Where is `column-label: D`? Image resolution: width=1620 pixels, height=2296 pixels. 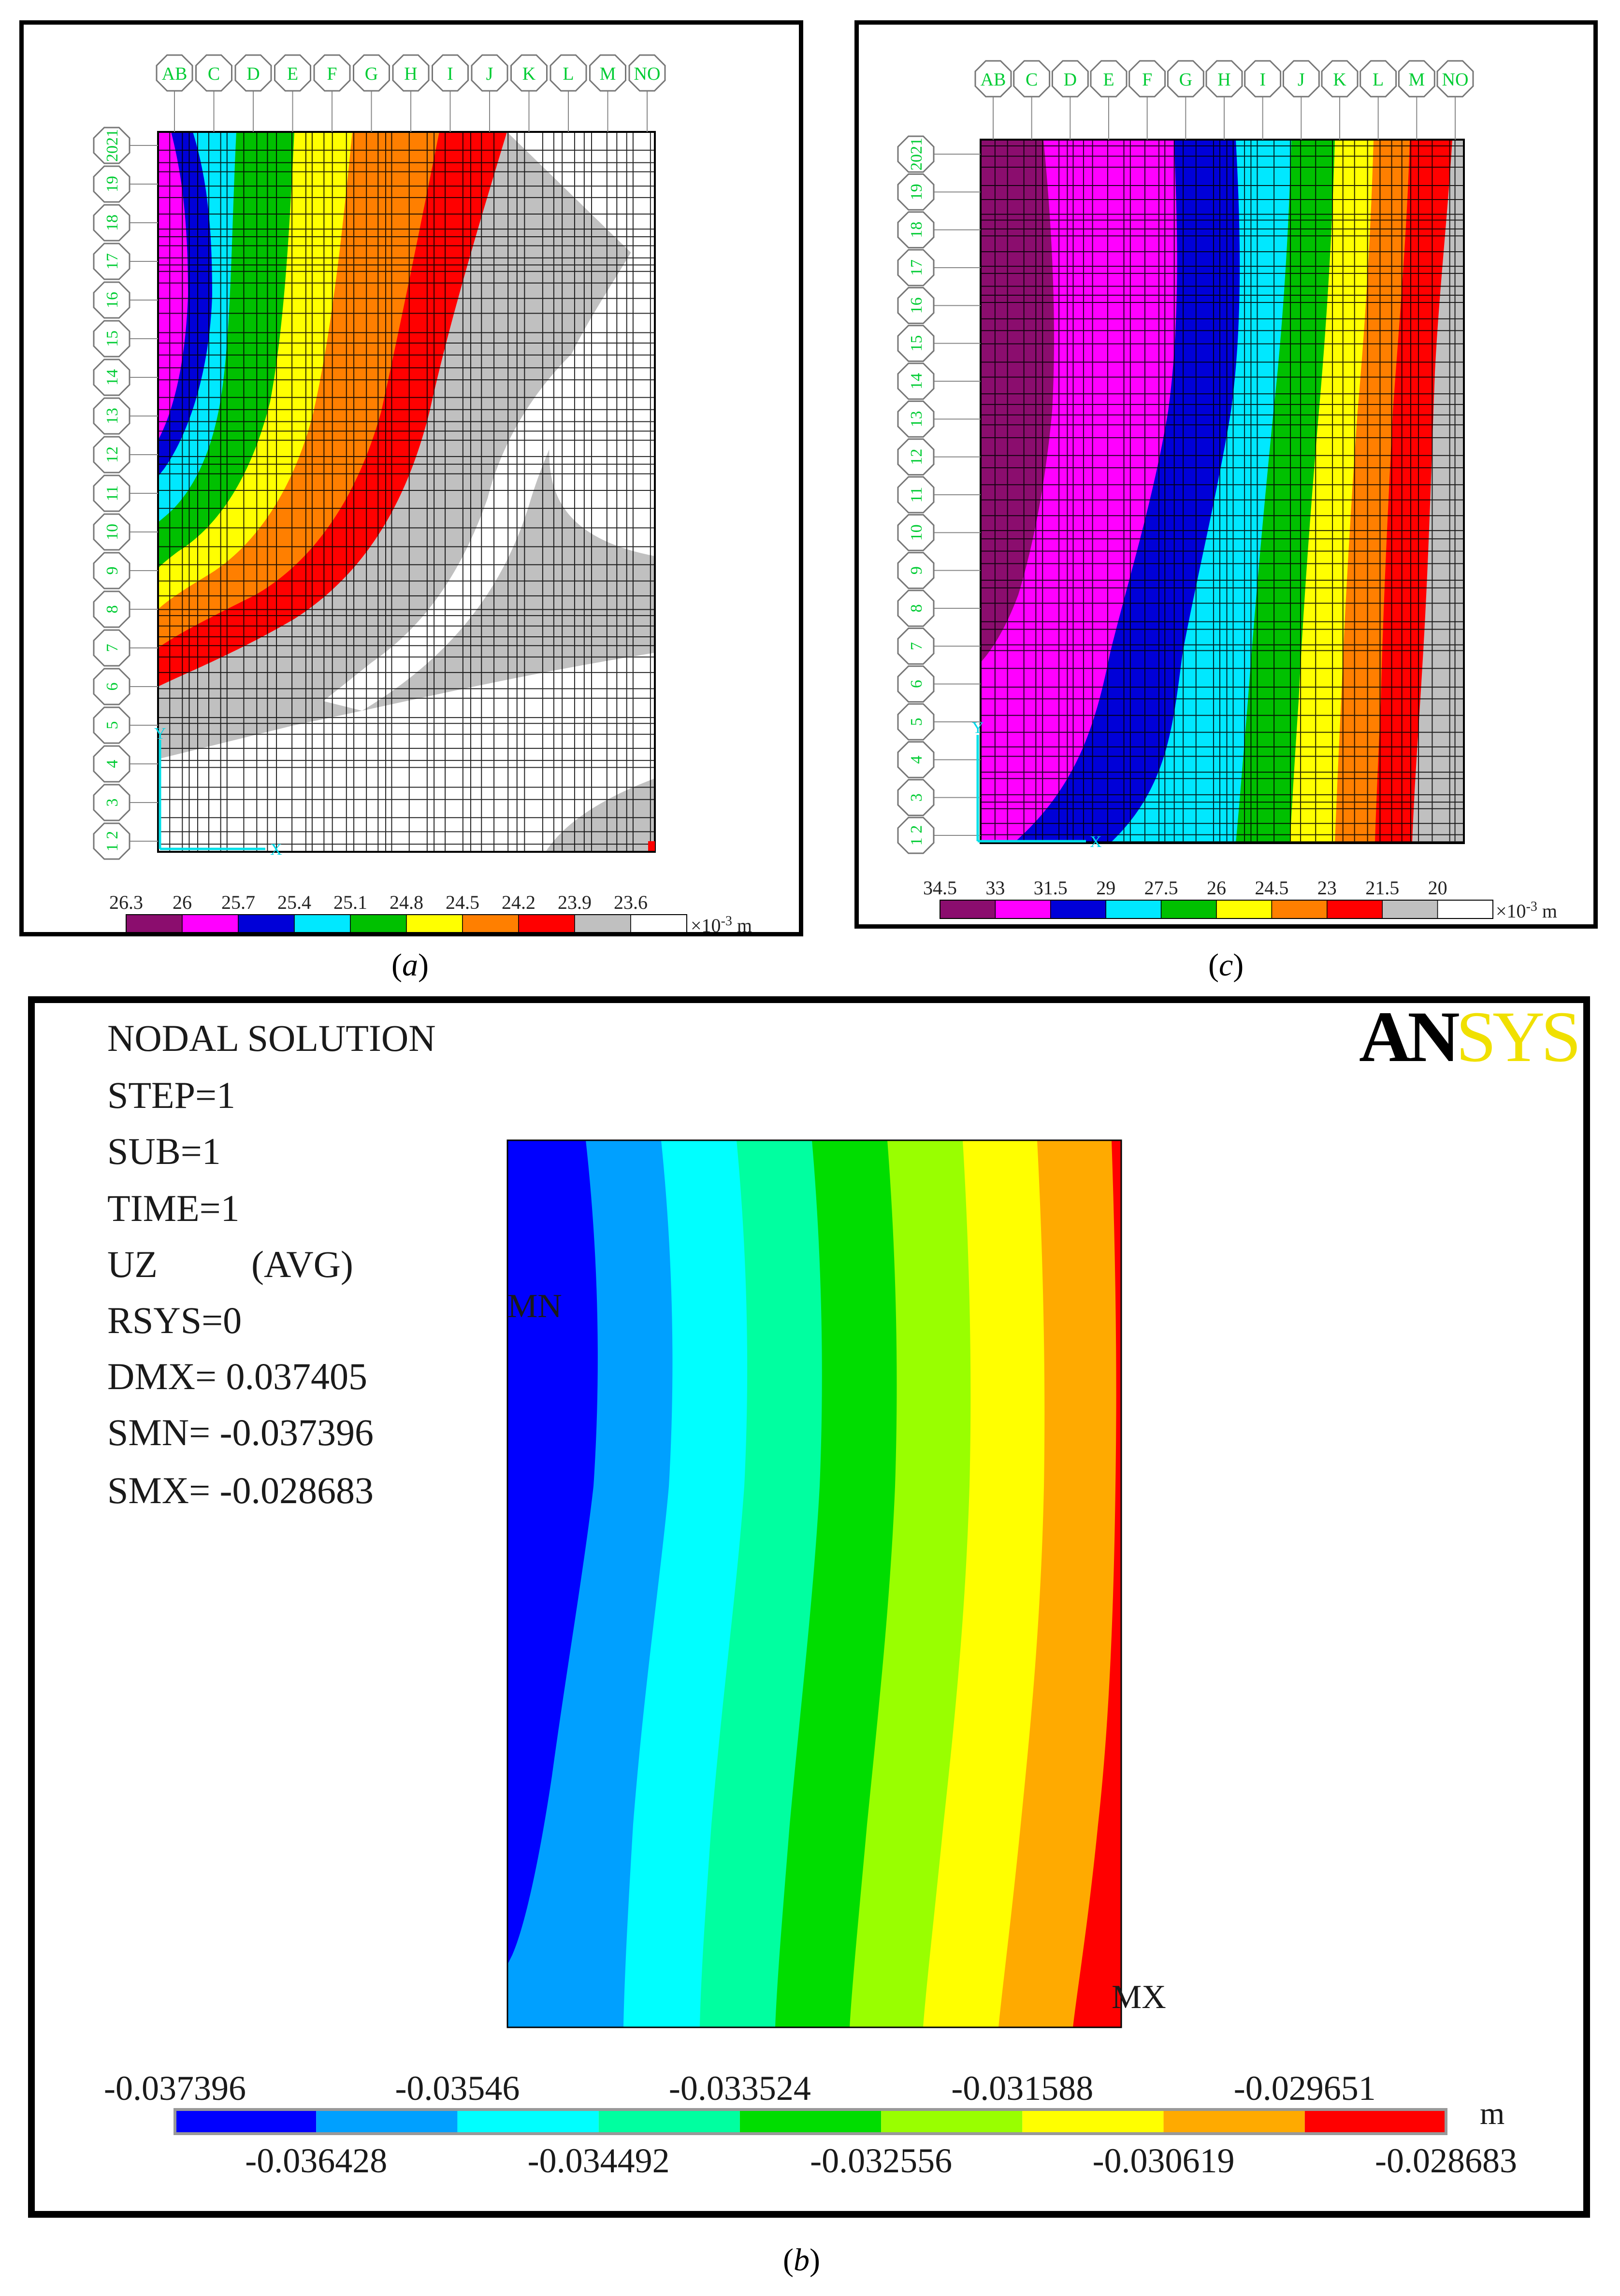 column-label: D is located at coordinates (253, 74).